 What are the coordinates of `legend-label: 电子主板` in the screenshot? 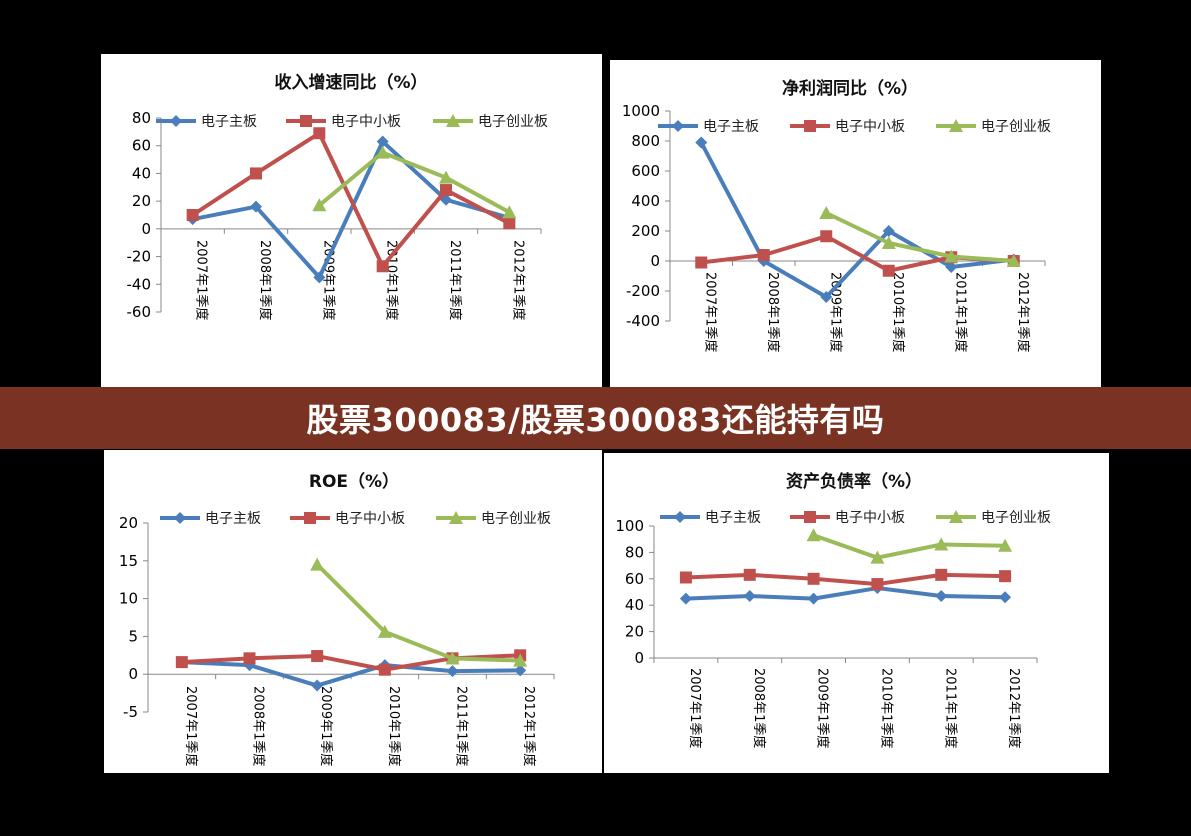 It's located at (229, 122).